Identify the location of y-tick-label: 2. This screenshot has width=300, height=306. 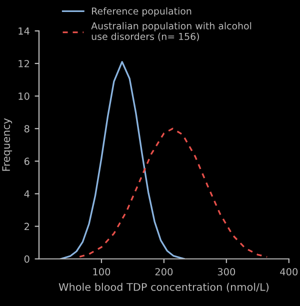
(26, 226).